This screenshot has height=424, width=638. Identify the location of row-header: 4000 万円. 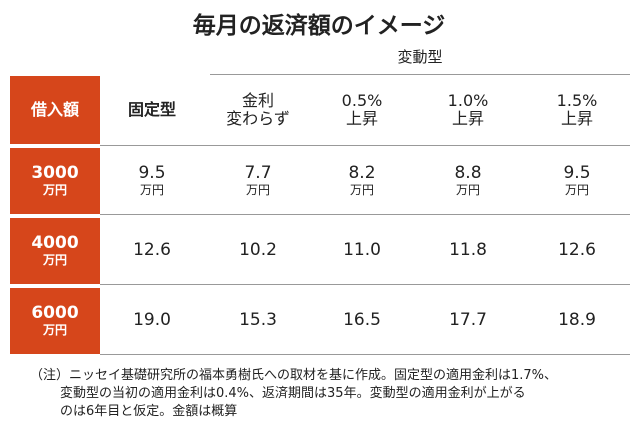
(55, 251).